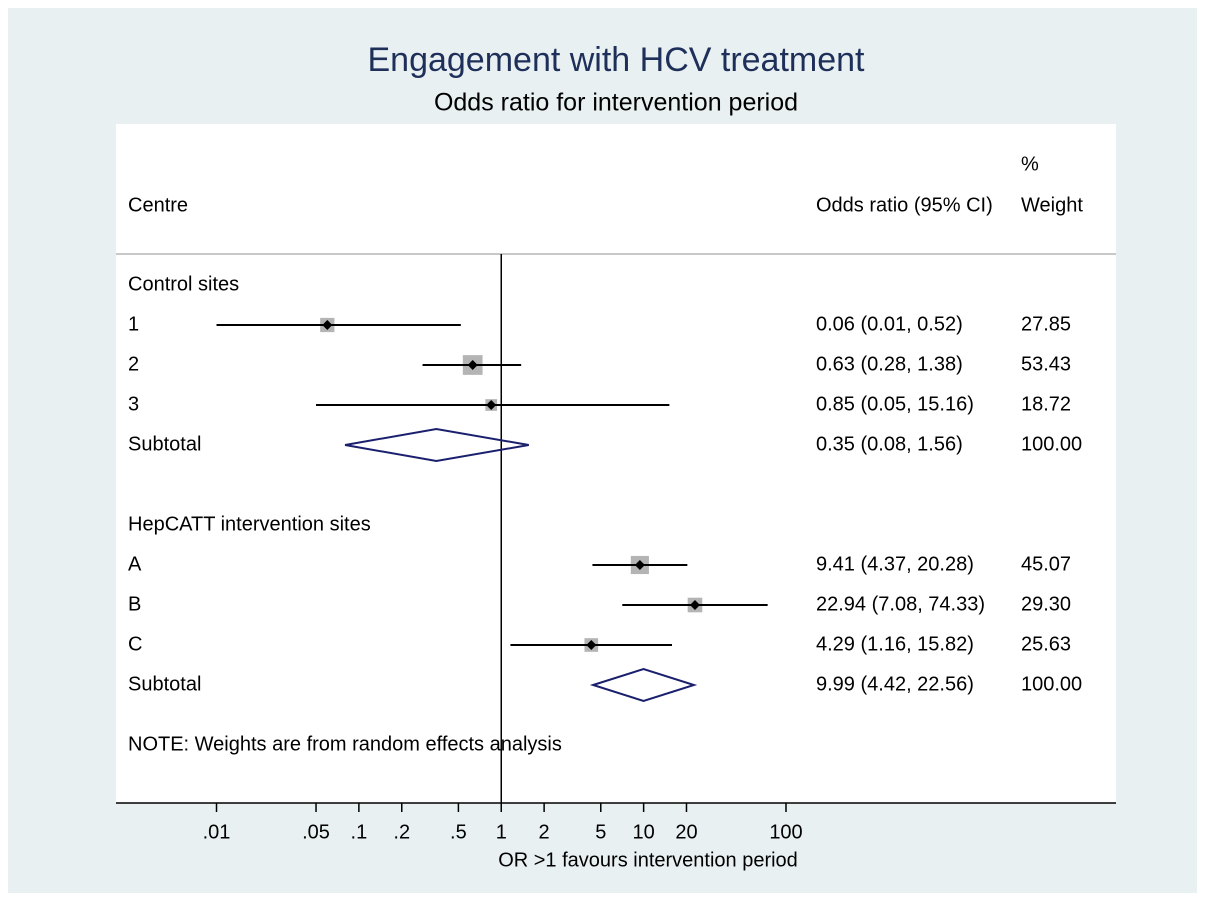  What do you see at coordinates (1046, 564) in the screenshot?
I see `weight-label: 45.07` at bounding box center [1046, 564].